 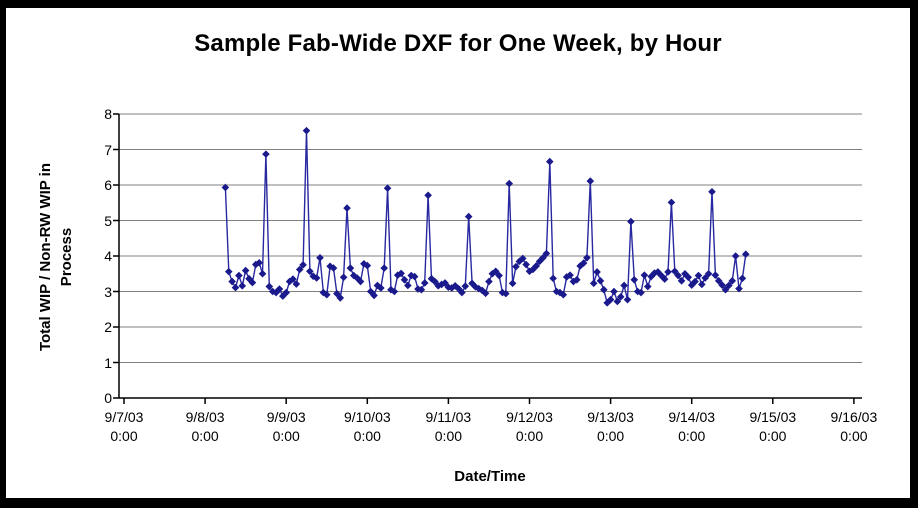 I want to click on x-tick-label-9/10/03: 9/10/03 0:00, so click(x=367, y=427).